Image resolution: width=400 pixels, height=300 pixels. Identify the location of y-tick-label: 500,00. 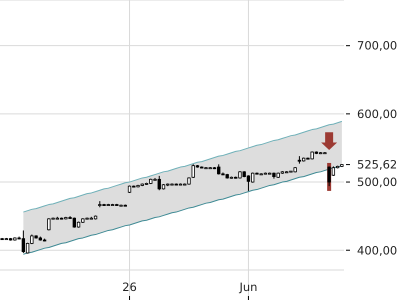
(377, 182).